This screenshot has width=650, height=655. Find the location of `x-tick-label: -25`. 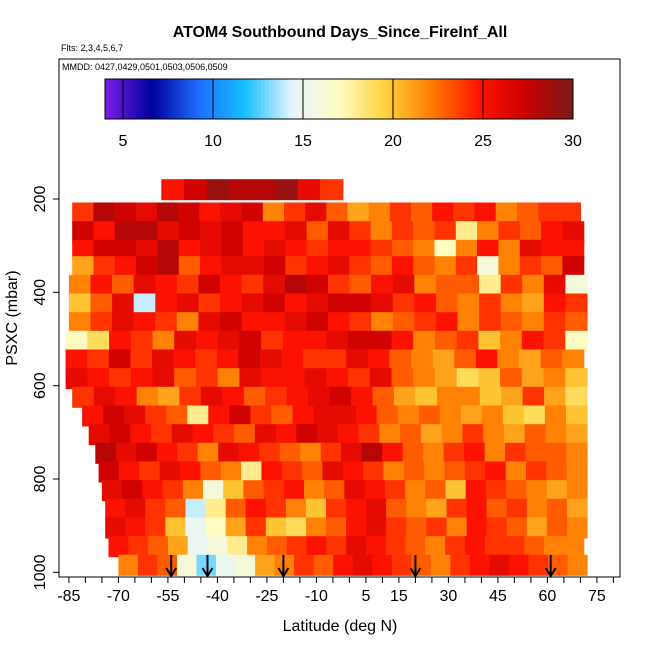

x-tick-label: -25 is located at coordinates (266, 596).